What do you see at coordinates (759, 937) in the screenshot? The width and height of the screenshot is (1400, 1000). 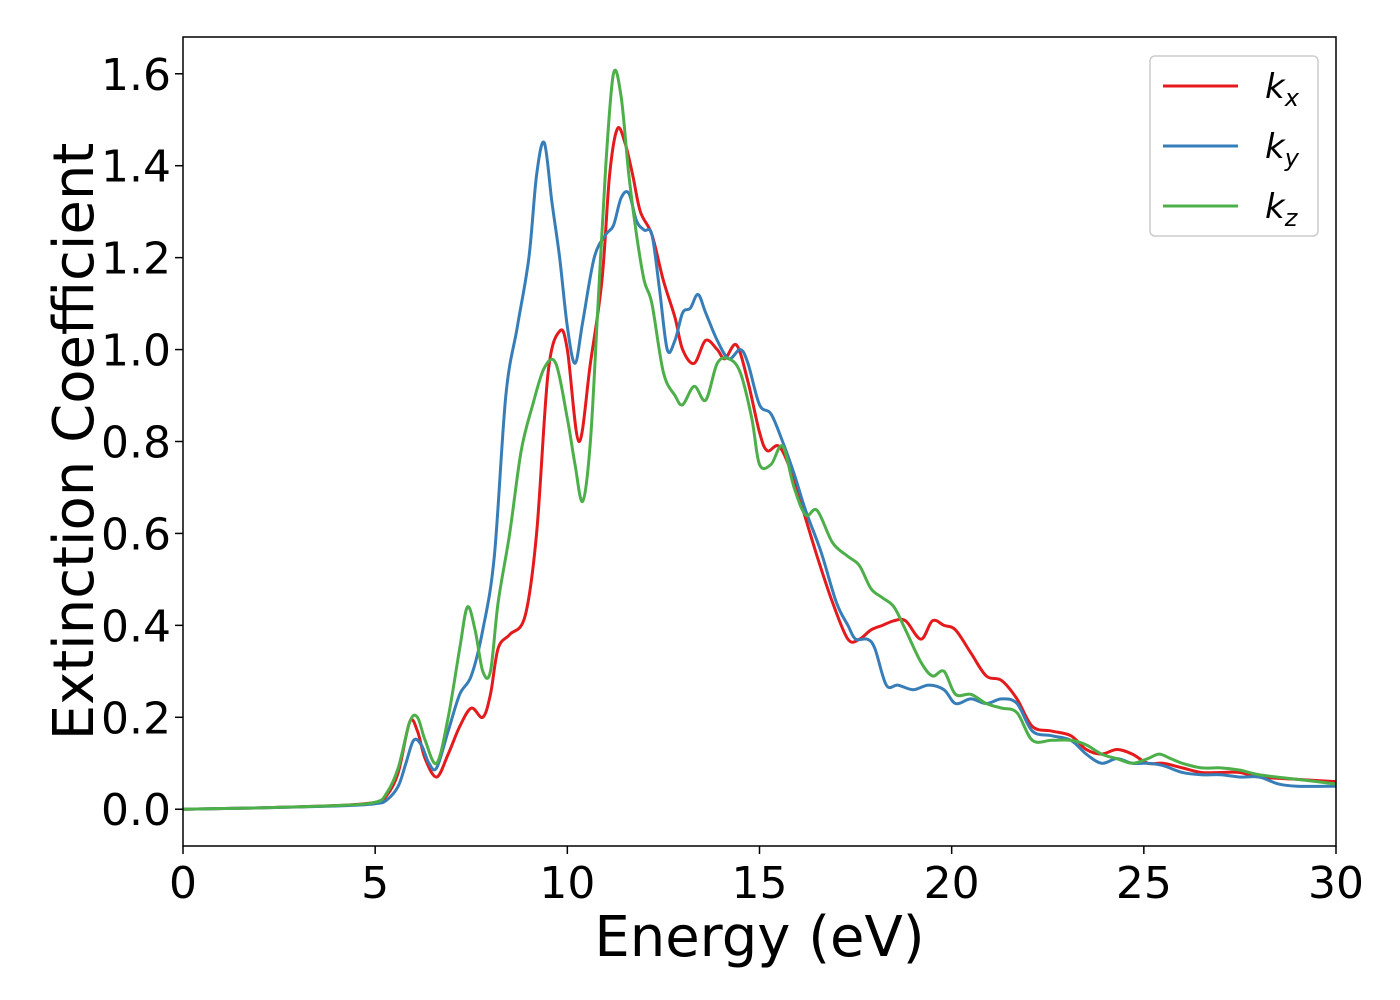 I see `x-axis-title: Energy (eV)` at bounding box center [759, 937].